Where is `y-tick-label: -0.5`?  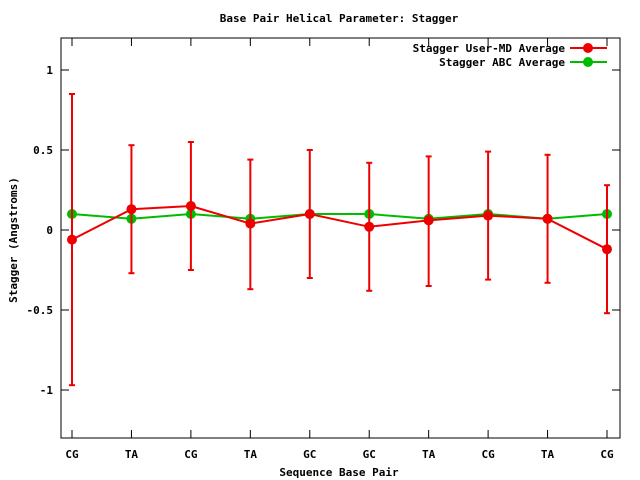
y-tick-label: -0.5 is located at coordinates (40, 310).